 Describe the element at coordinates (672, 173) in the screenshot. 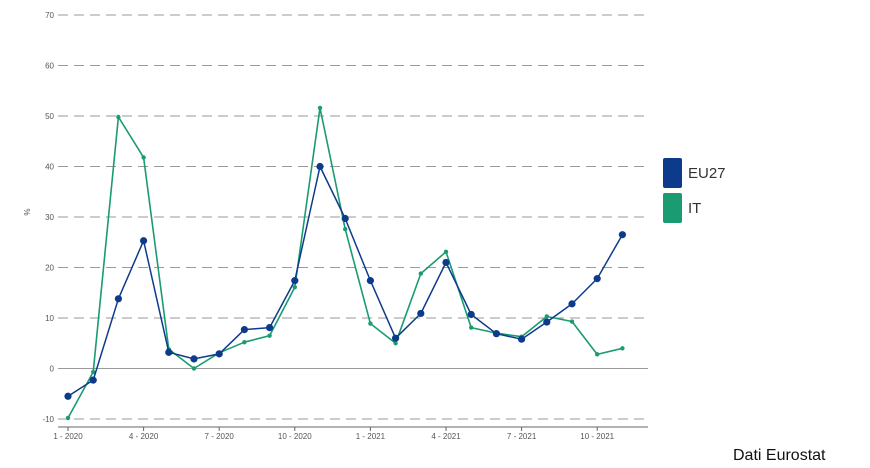

I see `legend-swatch-eu27` at that location.